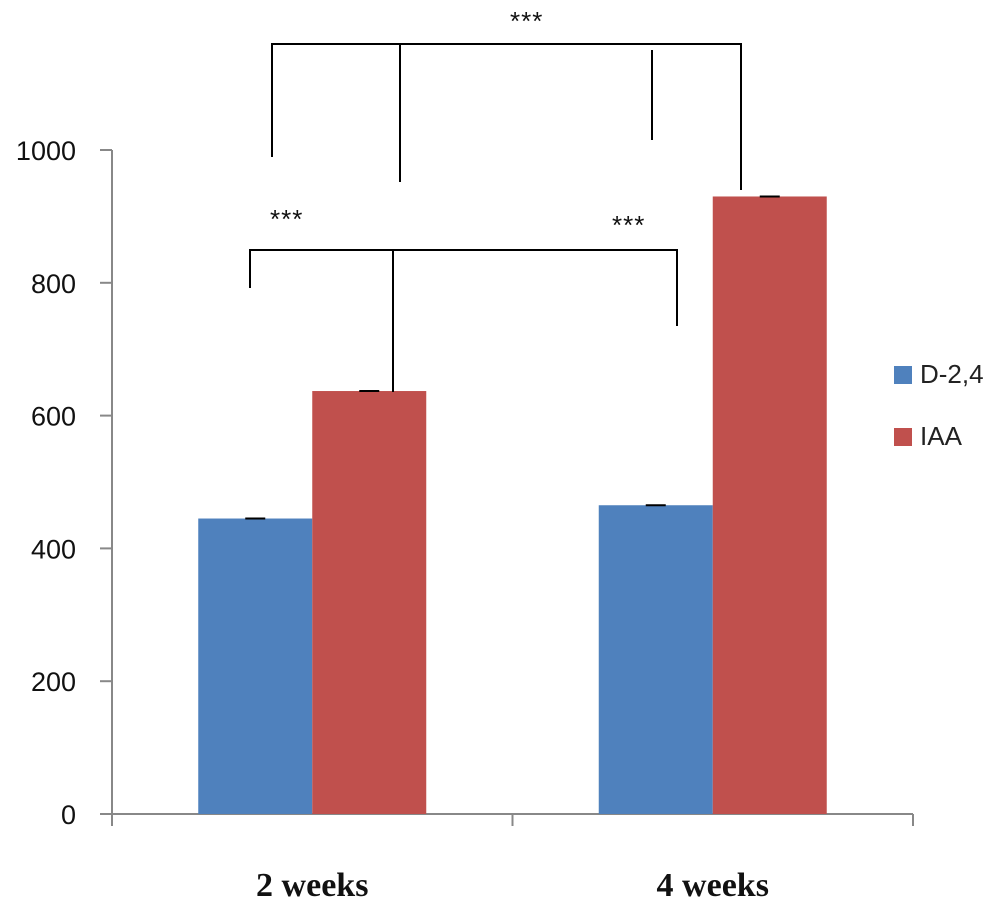  What do you see at coordinates (463, 320) in the screenshot?
I see `significance-bracket-2-weeks` at bounding box center [463, 320].